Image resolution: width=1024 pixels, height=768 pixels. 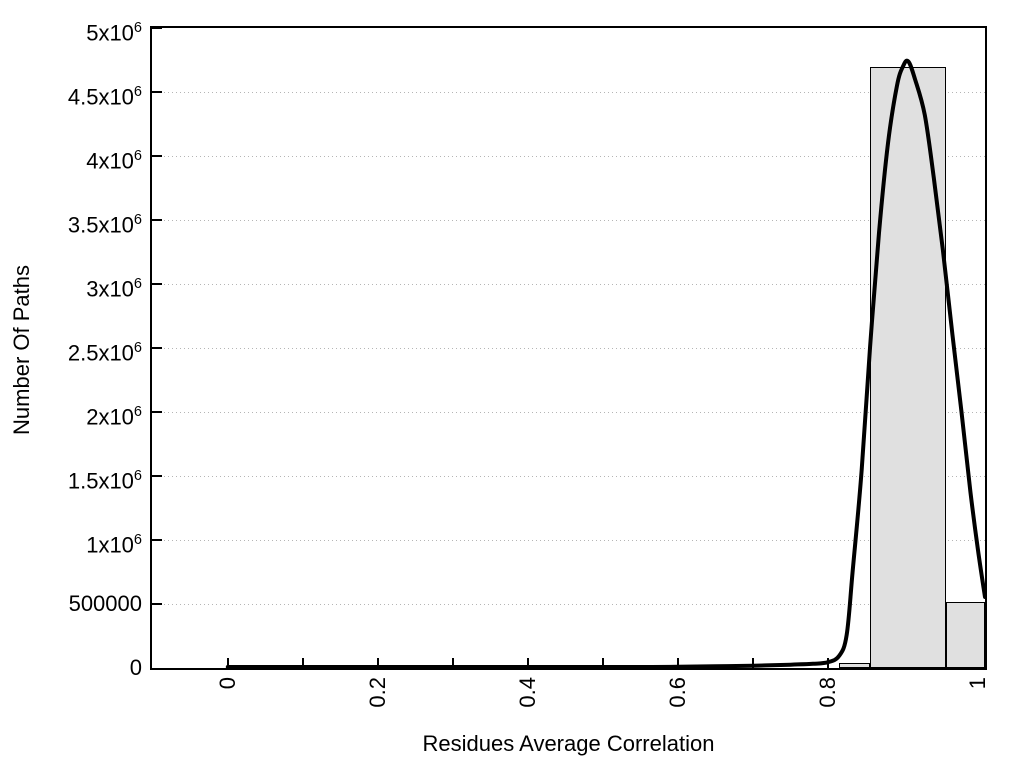 I want to click on y-tick-label: 1x10⁶, so click(x=114, y=545).